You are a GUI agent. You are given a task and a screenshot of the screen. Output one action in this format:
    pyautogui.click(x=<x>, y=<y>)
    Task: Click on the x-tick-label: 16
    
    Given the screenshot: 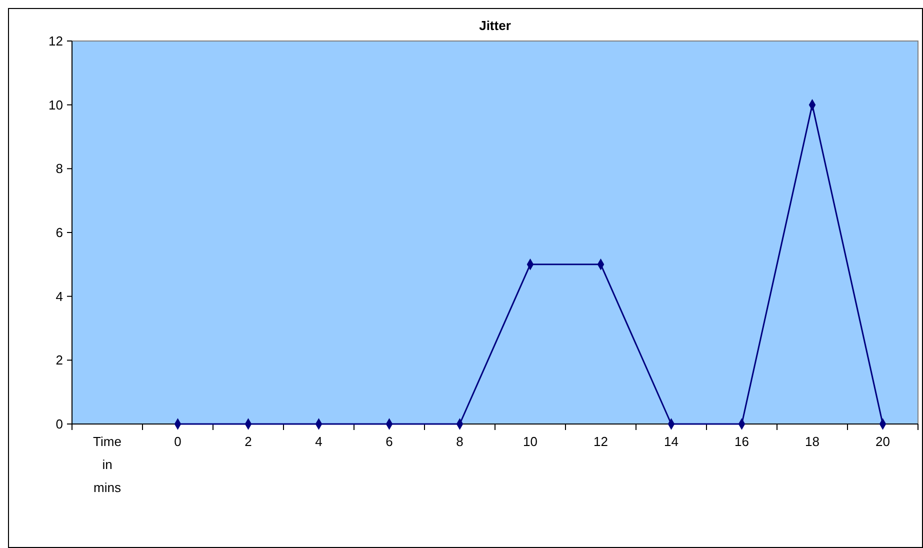 What is the action you would take?
    pyautogui.click(x=741, y=441)
    